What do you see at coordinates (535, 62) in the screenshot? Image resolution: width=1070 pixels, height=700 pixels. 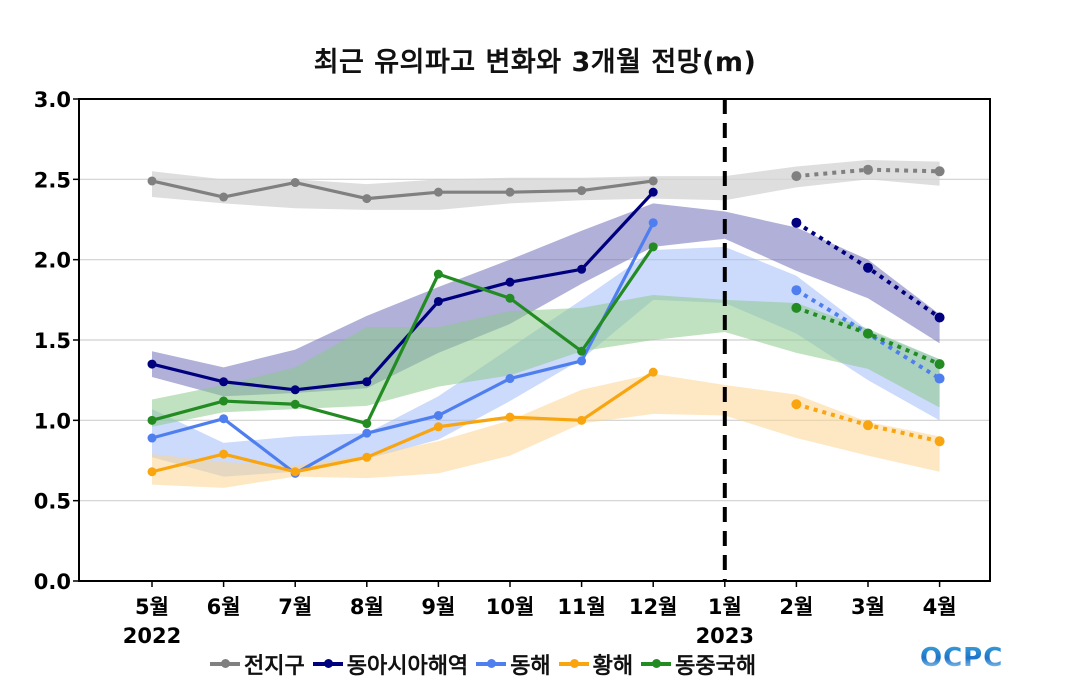 I see `chart-title: 최근 유의파고 변화와 3개월 전망(m)` at bounding box center [535, 62].